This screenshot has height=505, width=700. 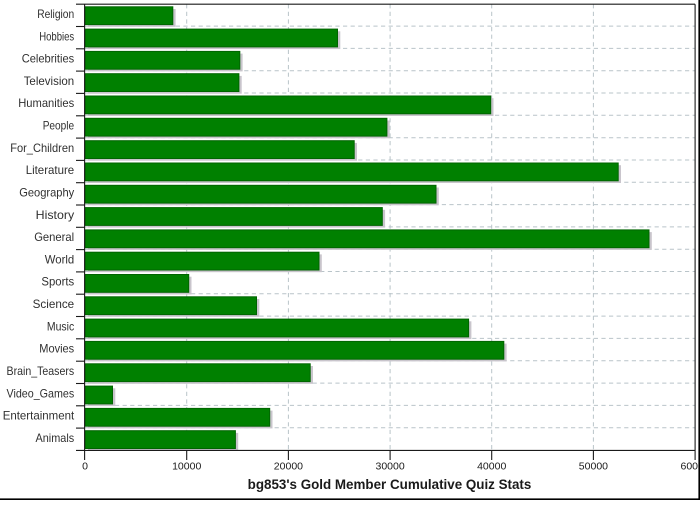 I want to click on svg-text: Religion, so click(x=55, y=14).